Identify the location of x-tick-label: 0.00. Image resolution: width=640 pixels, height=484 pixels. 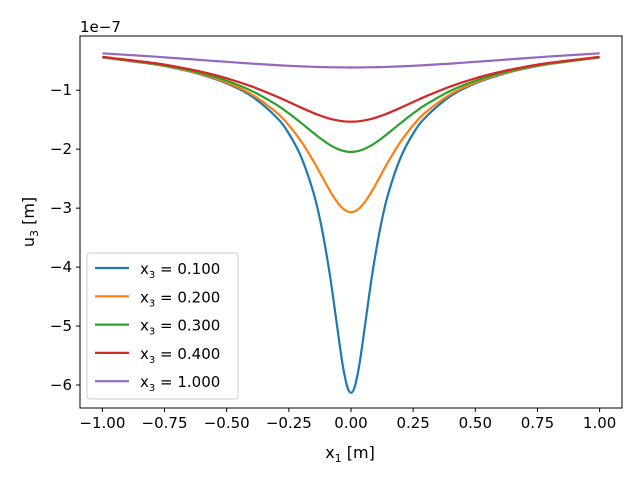
(350, 423).